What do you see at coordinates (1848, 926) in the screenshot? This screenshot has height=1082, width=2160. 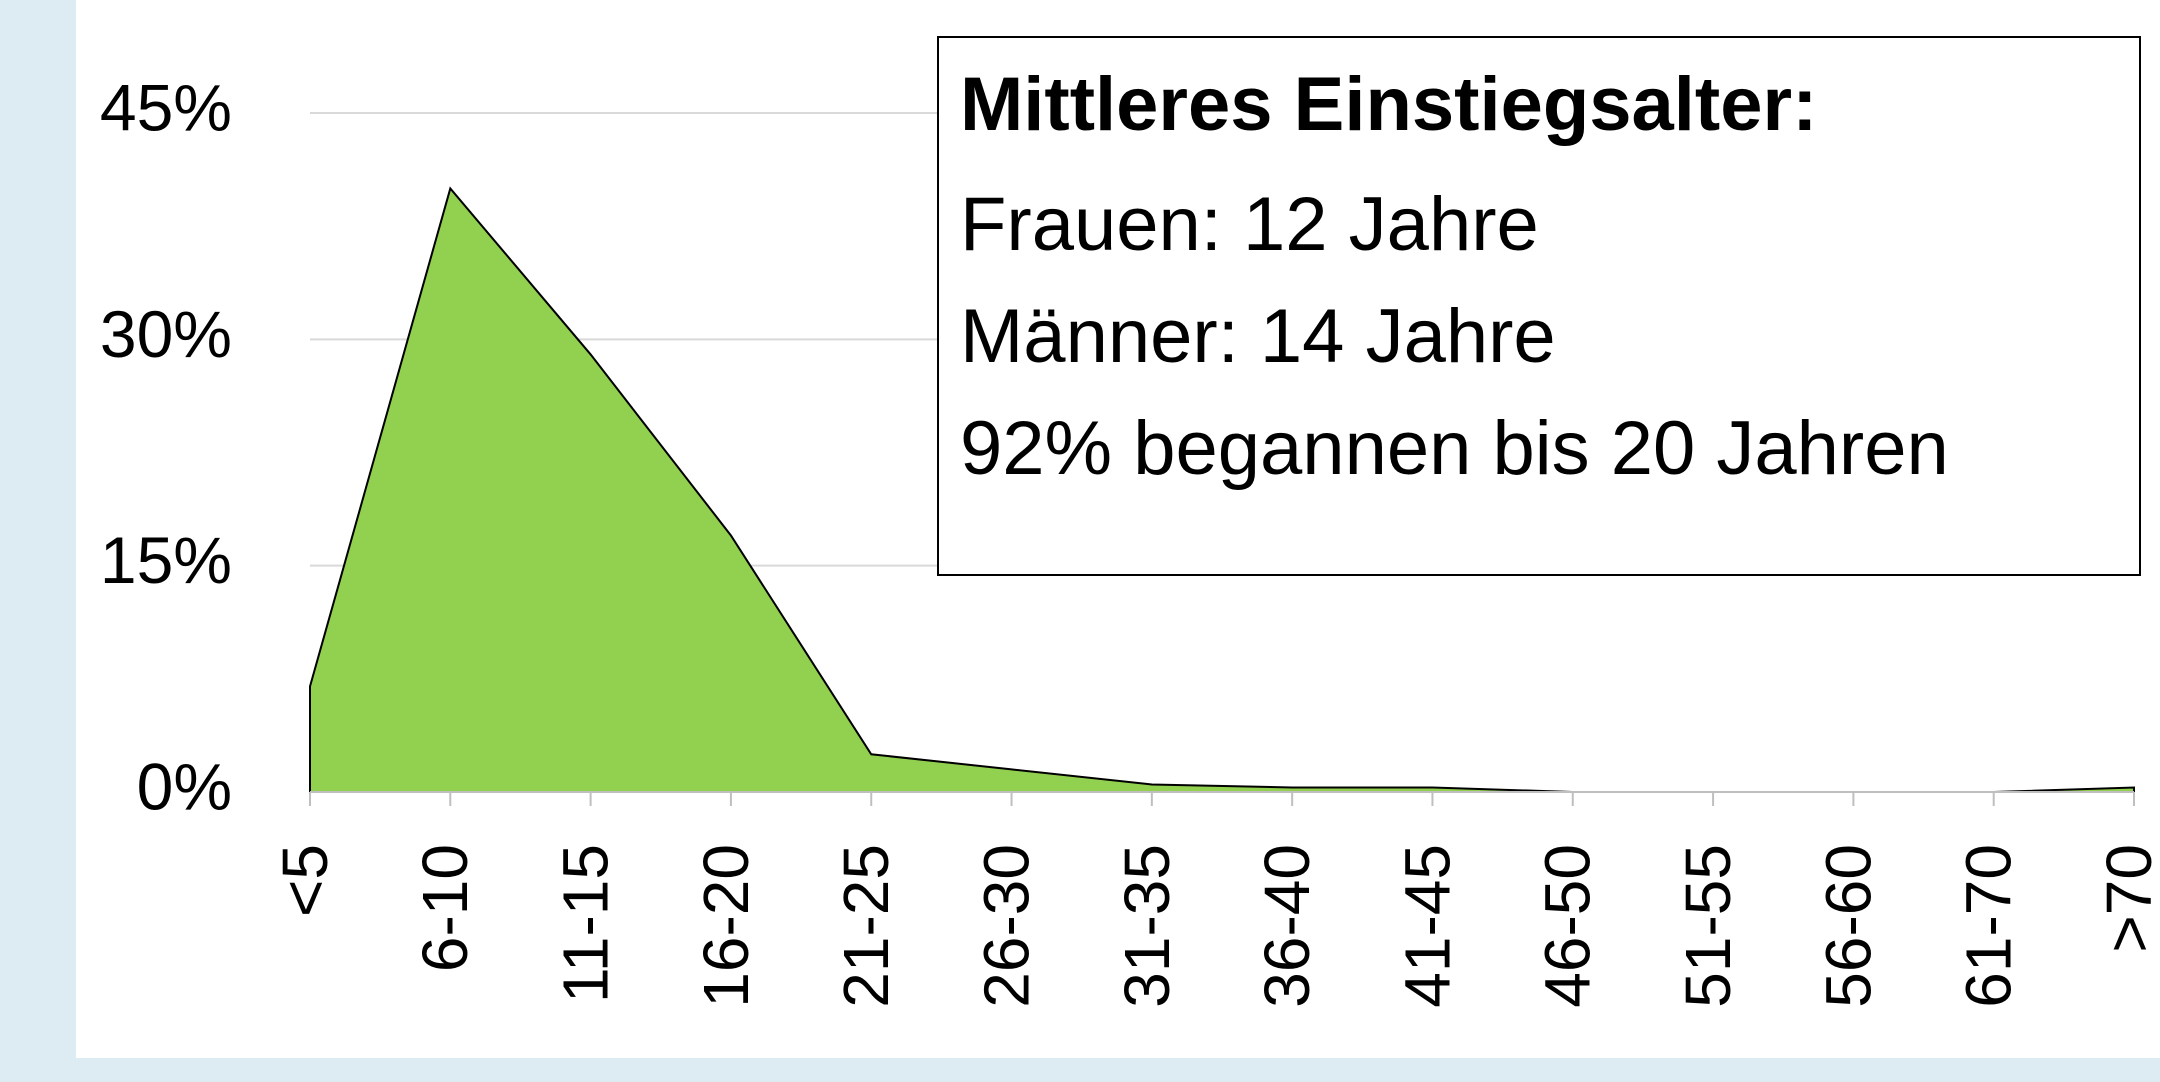 I see `x-tick-label: 56-60` at bounding box center [1848, 926].